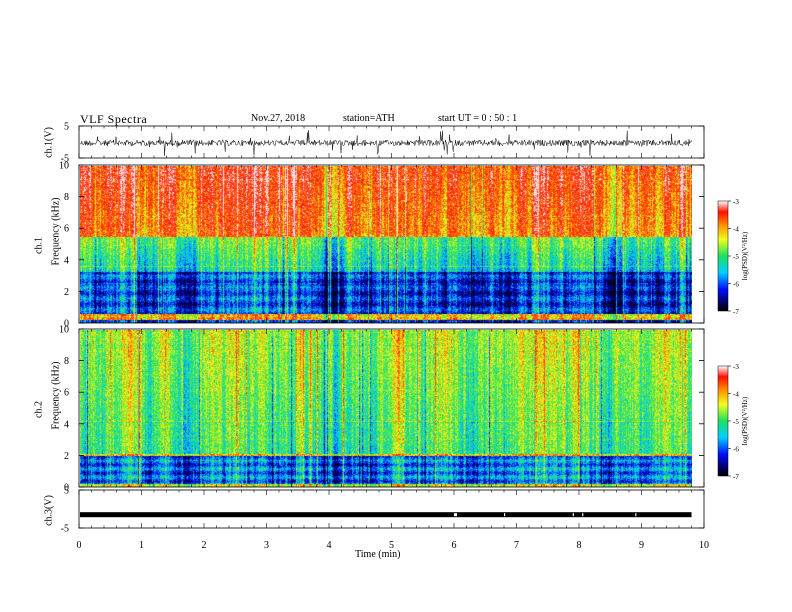  What do you see at coordinates (745, 256) in the screenshot?
I see `ch1-colorbar-label: log(PSD)(V²/Hz)` at bounding box center [745, 256].